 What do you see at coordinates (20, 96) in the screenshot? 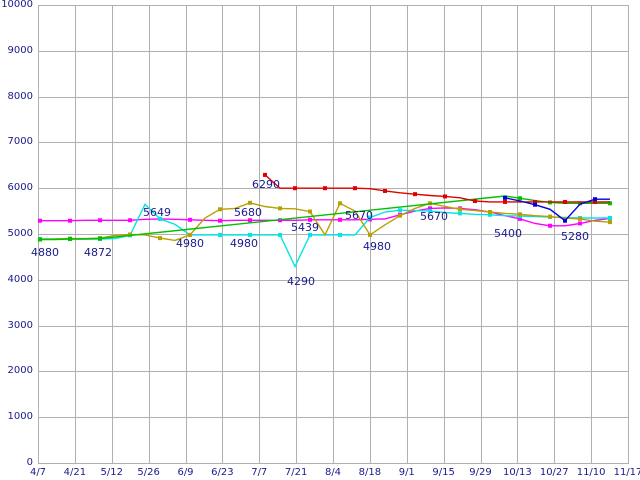
I see `y-axis-tick-label: 8000` at bounding box center [20, 96].